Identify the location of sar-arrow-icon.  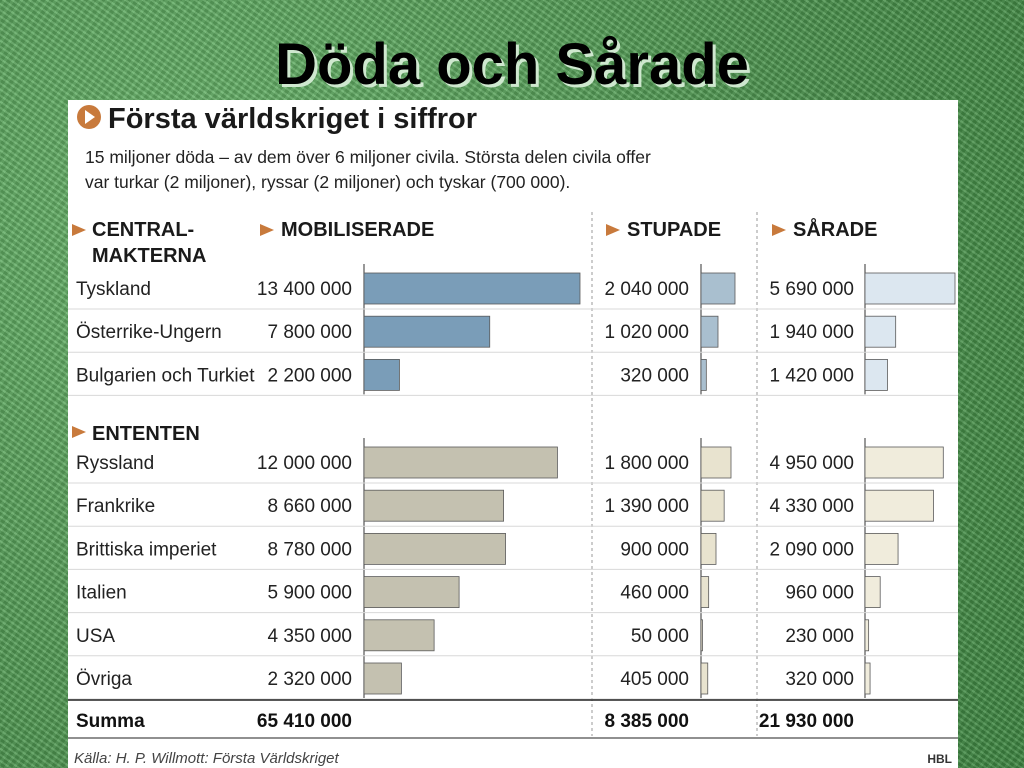
(779, 230).